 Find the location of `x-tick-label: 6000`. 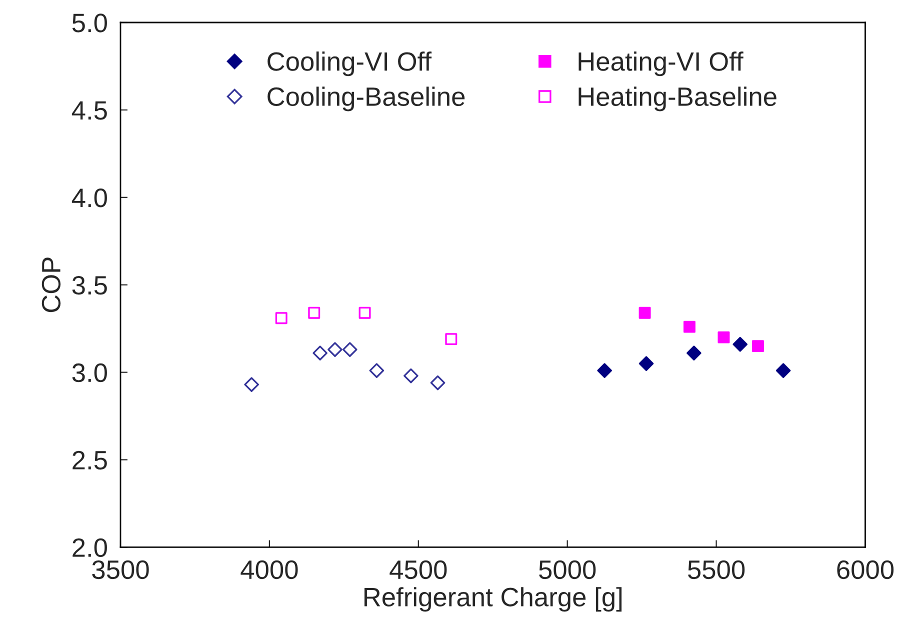

x-tick-label: 6000 is located at coordinates (865, 570).